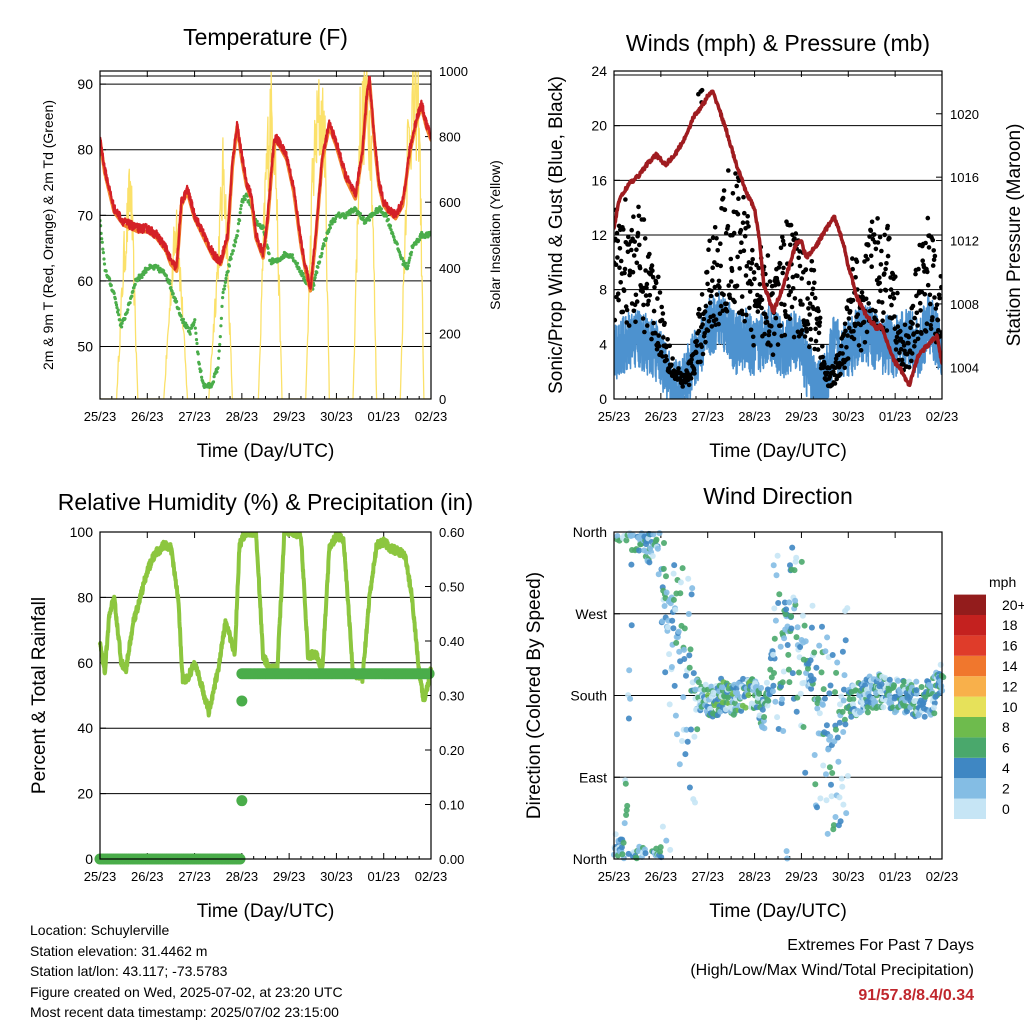  What do you see at coordinates (754, 876) in the screenshot?
I see `x-tick-label: 28/23` at bounding box center [754, 876].